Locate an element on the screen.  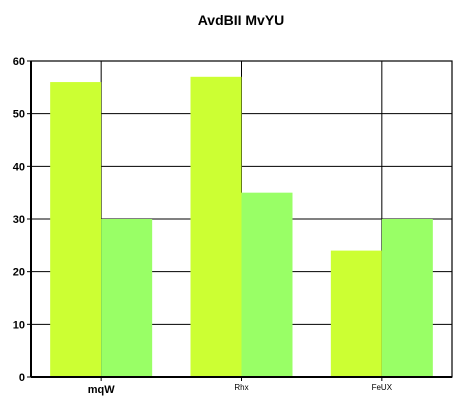
y-tick-label-0: 0 is located at coordinates (22, 378).